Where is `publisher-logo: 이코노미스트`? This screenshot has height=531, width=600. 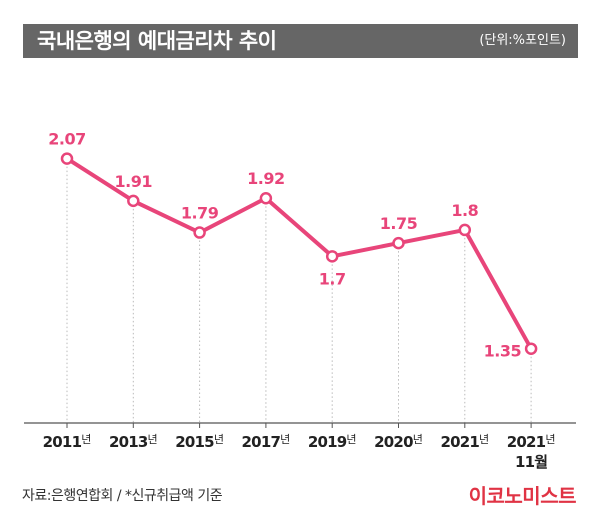 publisher-logo: 이코노미스트 is located at coordinates (522, 496).